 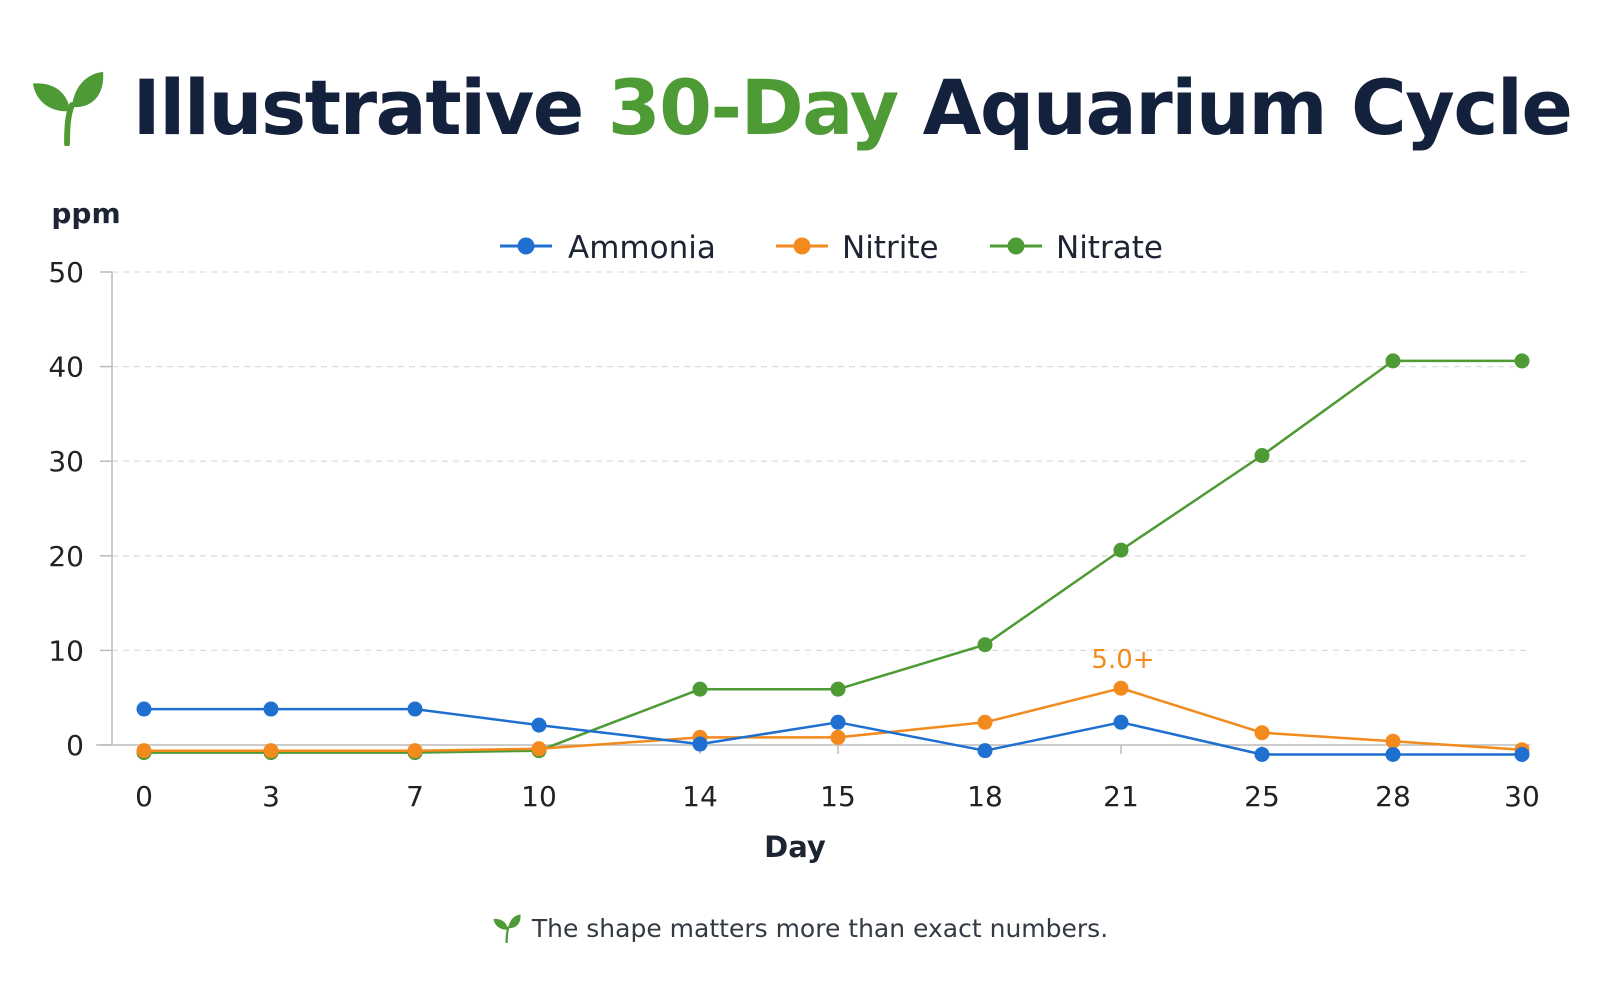 I want to click on title-text: Illustrative 30-Day Aquarium Cycle, so click(x=852, y=107).